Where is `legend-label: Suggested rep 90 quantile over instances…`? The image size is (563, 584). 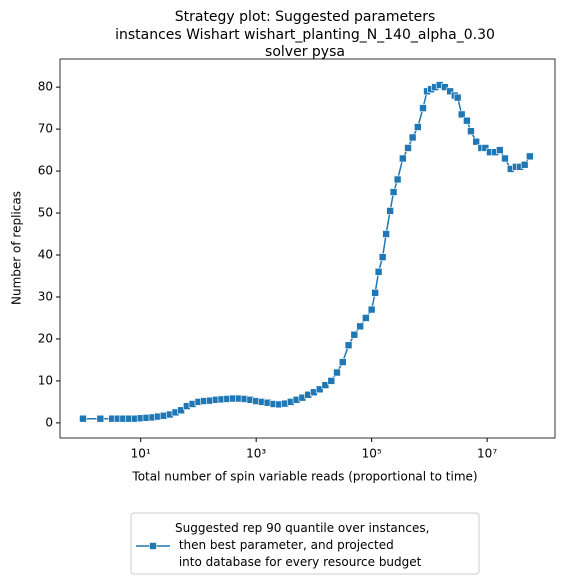 legend-label: Suggested rep 90 quantile over instances… is located at coordinates (302, 545).